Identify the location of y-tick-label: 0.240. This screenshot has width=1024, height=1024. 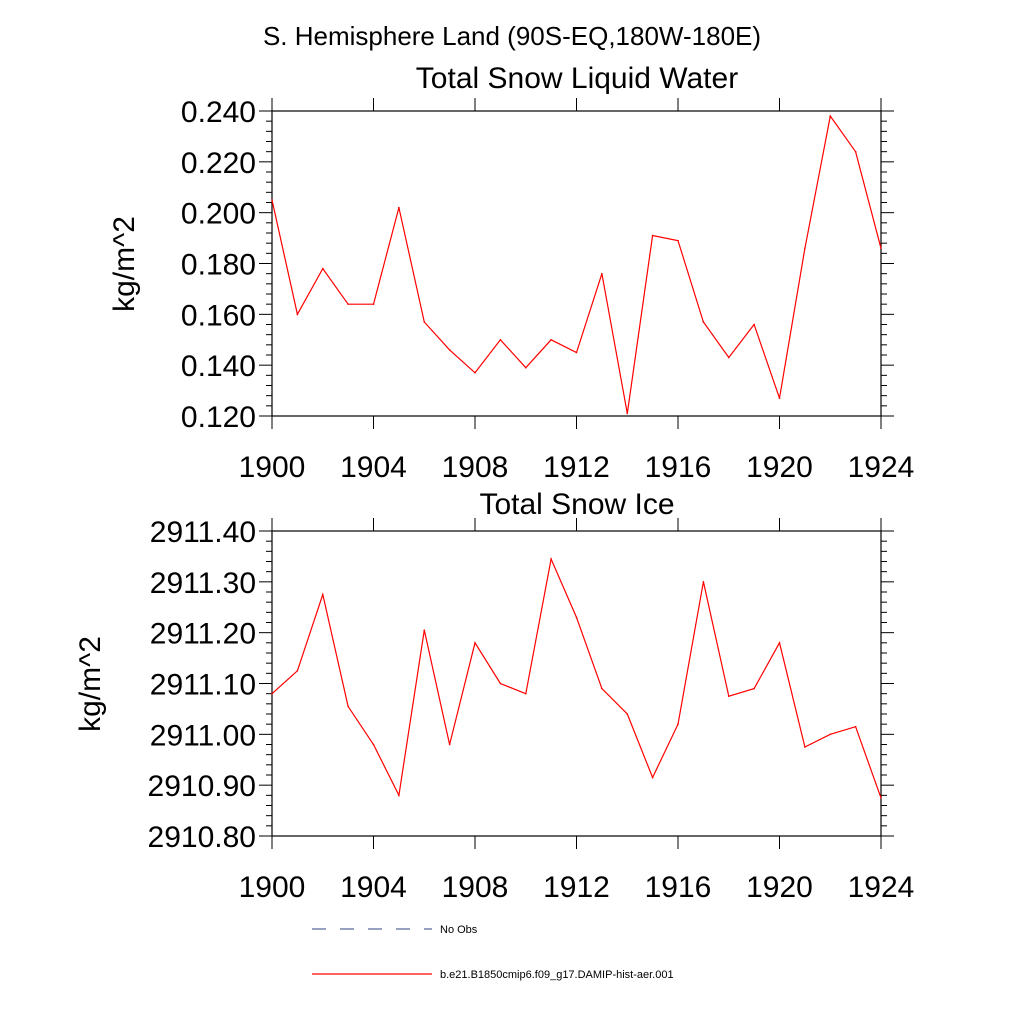
(218, 112).